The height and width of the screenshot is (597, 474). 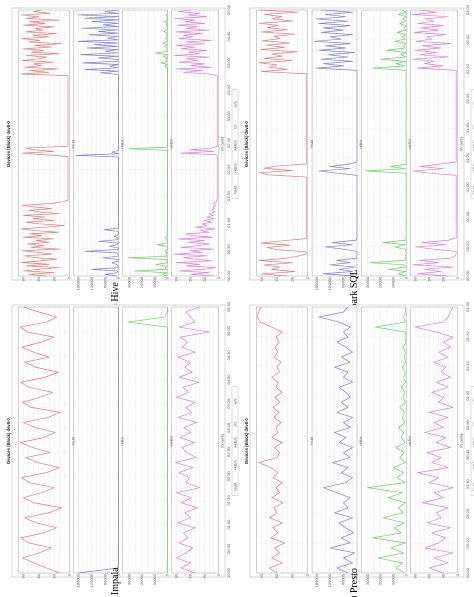 What do you see at coordinates (467, 365) in the screenshot?
I see `x-tick-label: 01:10` at bounding box center [467, 365].